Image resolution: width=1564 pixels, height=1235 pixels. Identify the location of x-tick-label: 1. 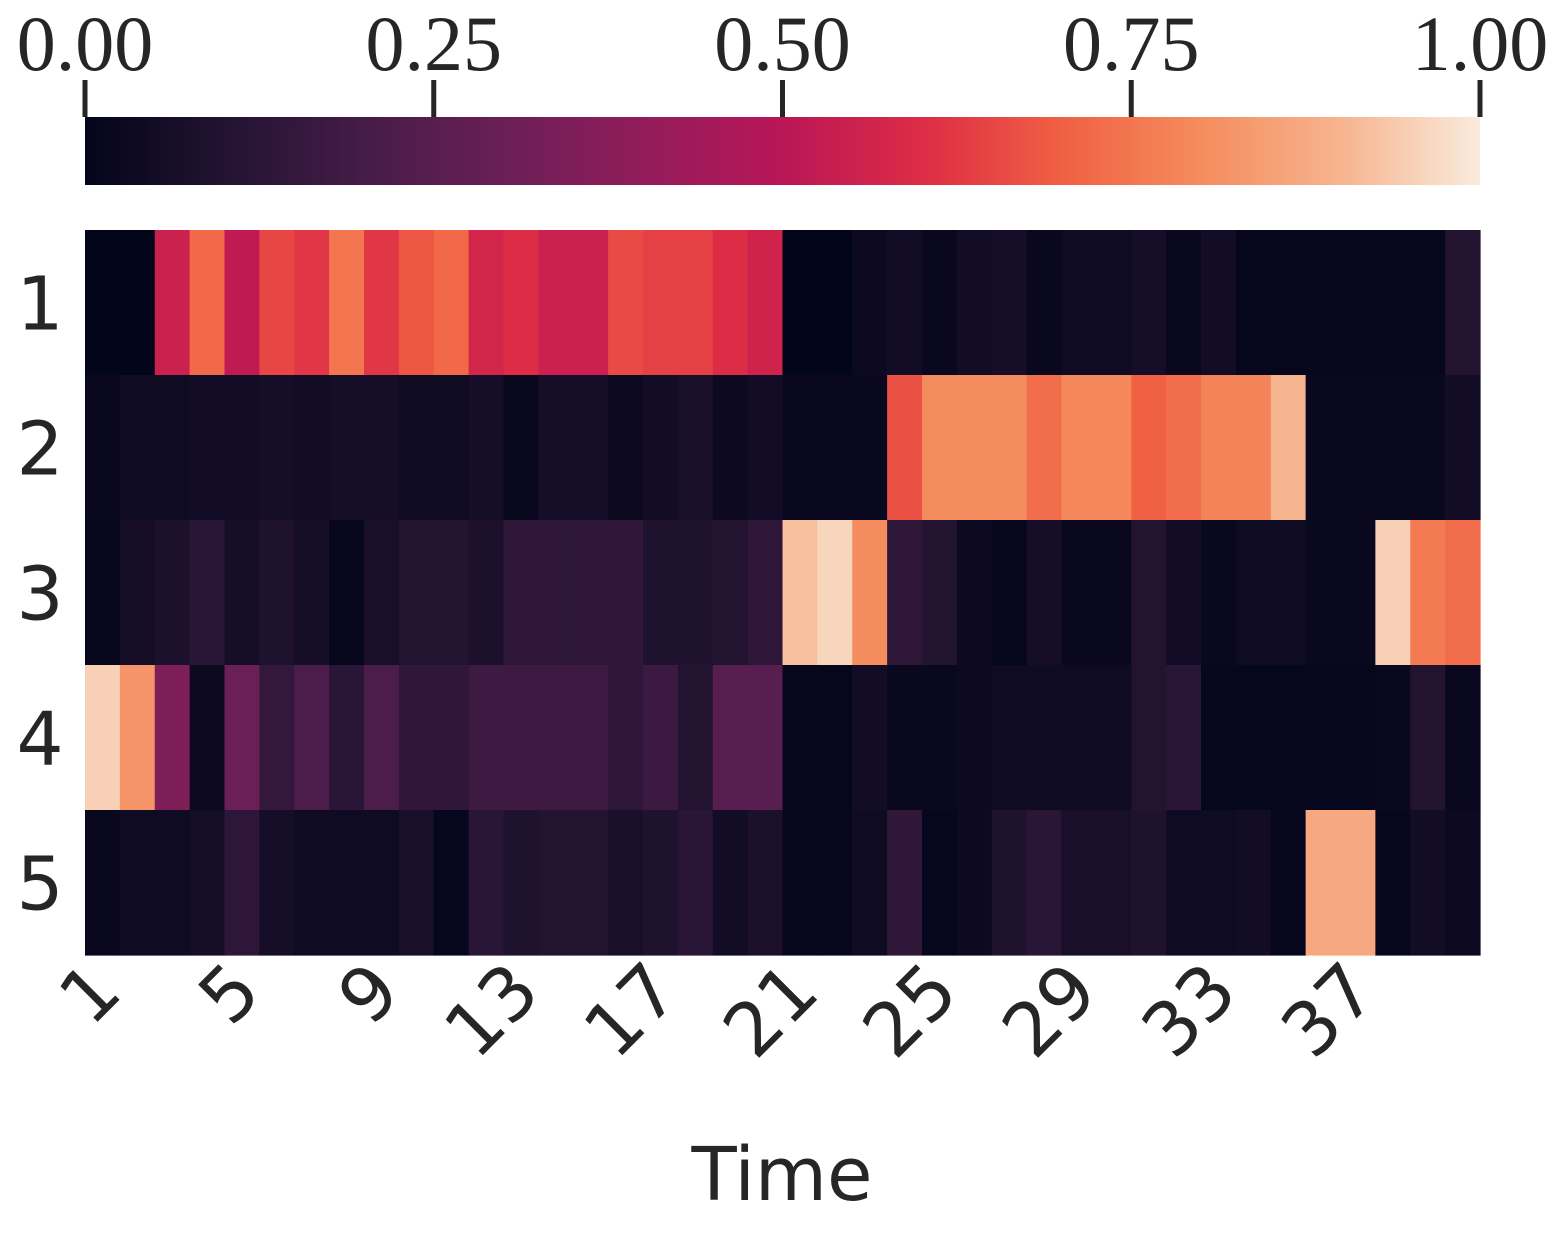
(90, 994).